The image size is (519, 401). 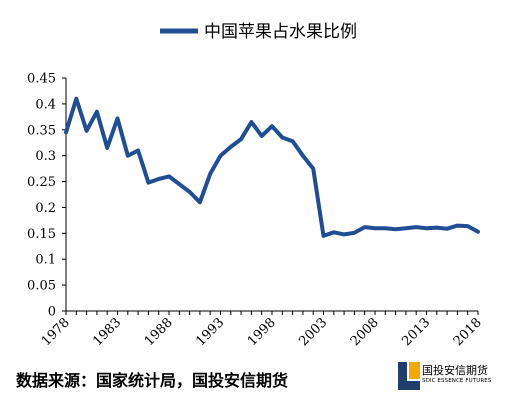 I want to click on logo-mark-icon, so click(x=409, y=376).